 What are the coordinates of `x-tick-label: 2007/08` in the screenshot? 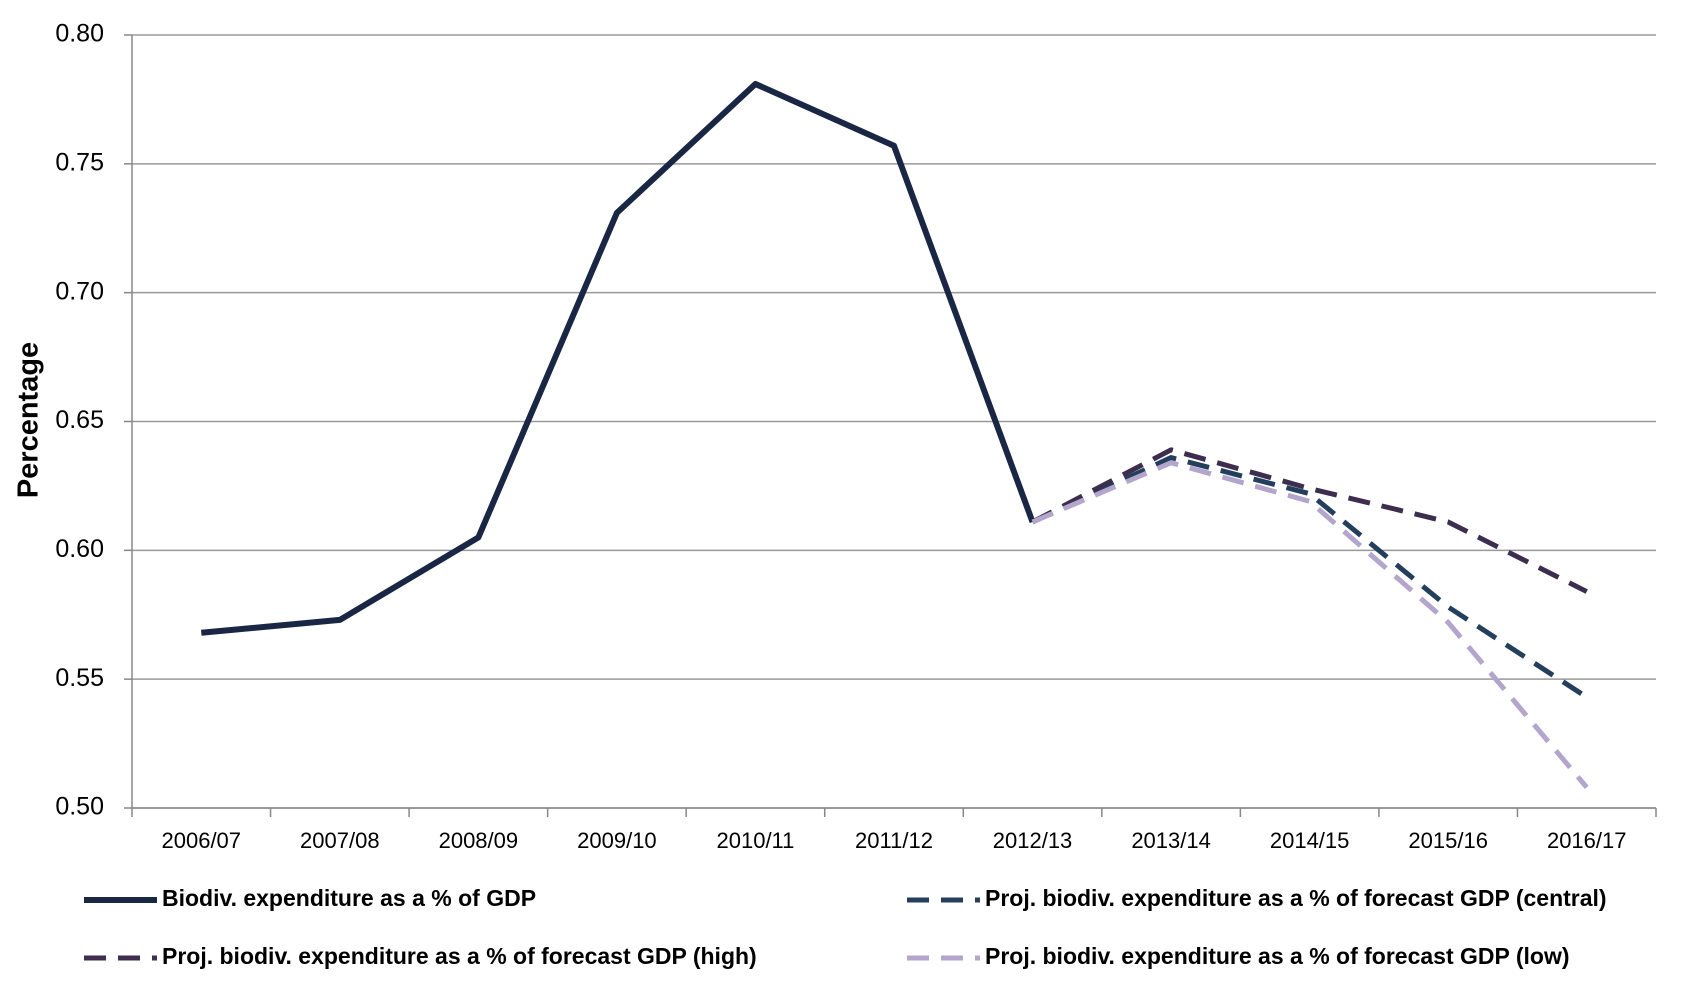 It's located at (340, 840).